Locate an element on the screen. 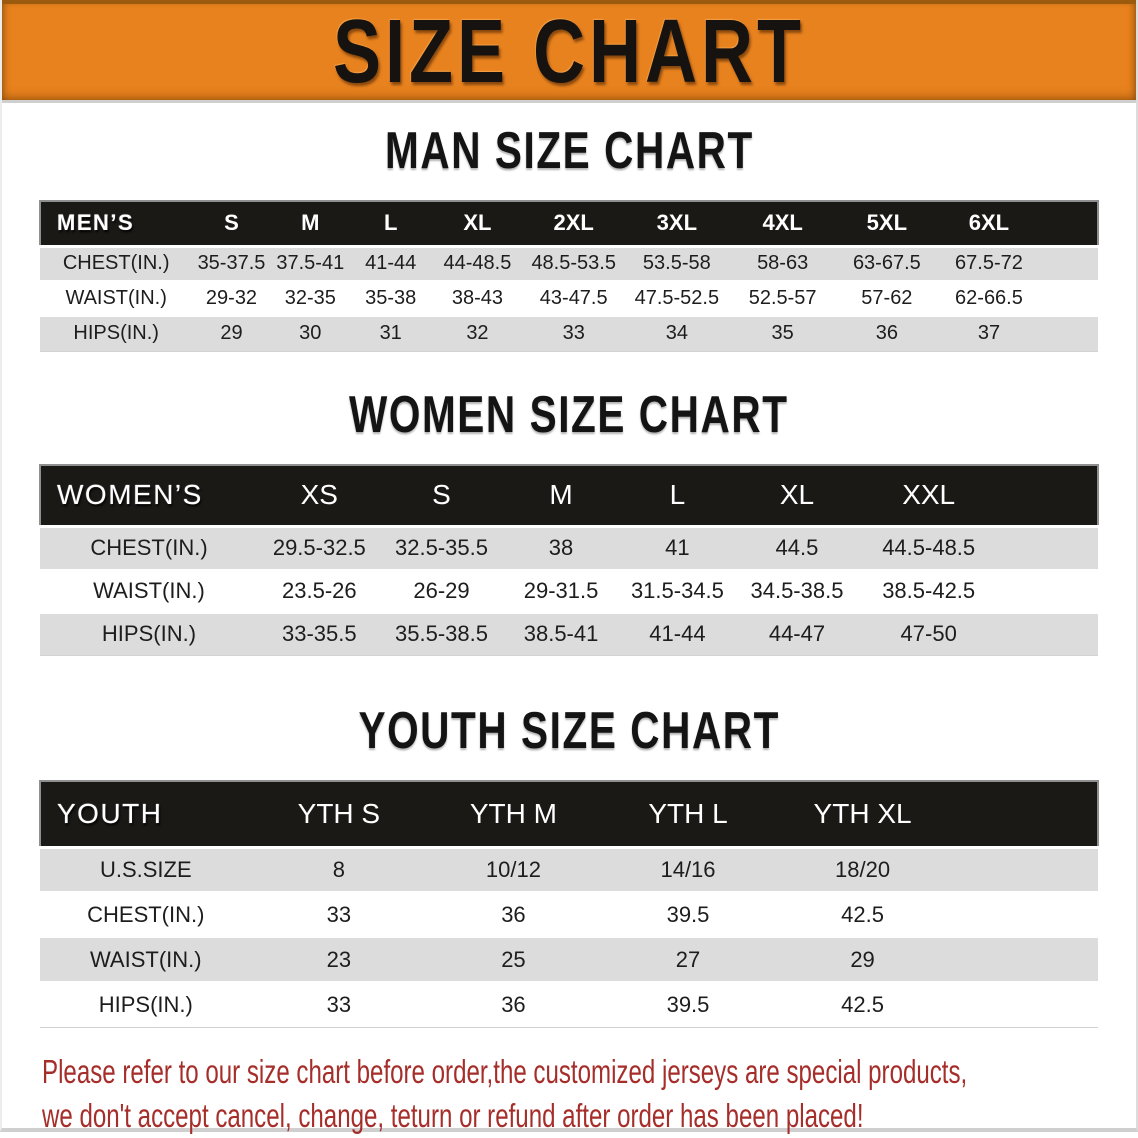 Image resolution: width=1138 pixels, height=1138 pixels. size-column-header: XS is located at coordinates (319, 495).